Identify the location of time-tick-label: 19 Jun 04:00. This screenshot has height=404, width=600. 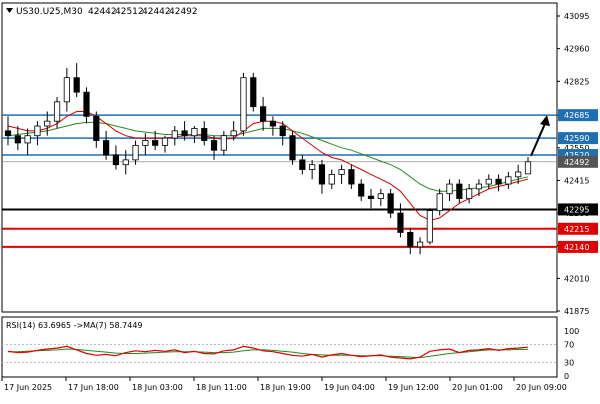
(349, 387).